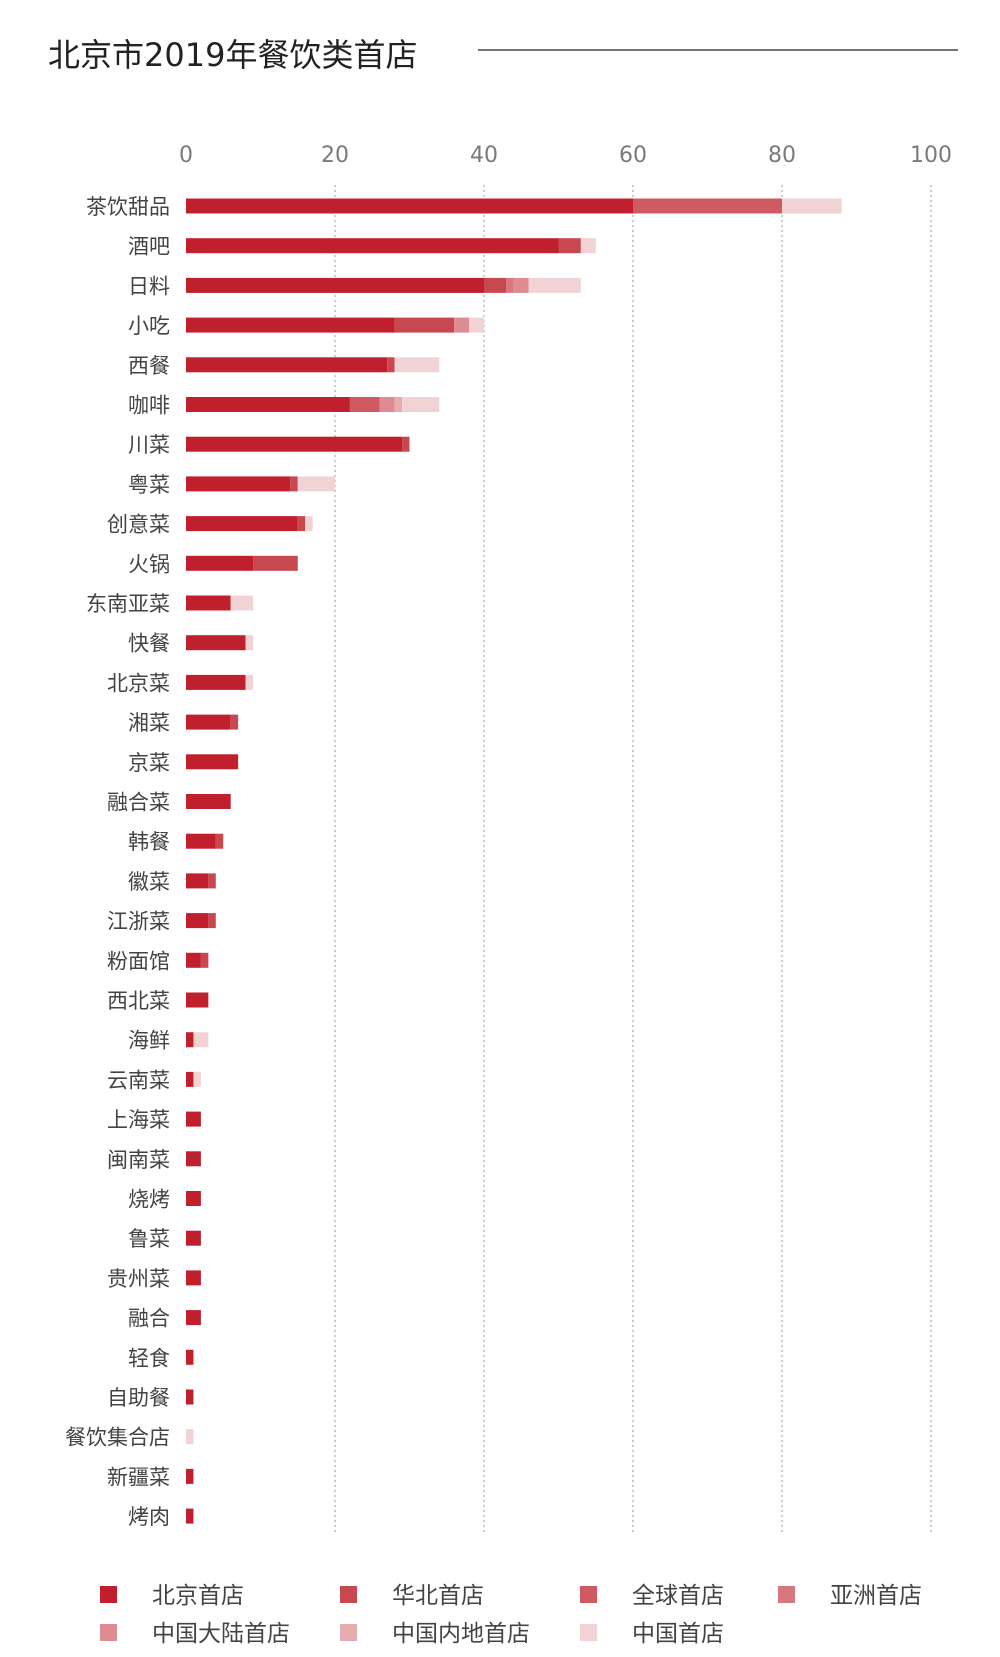 The height and width of the screenshot is (1657, 1000). Describe the element at coordinates (138, 1001) in the screenshot. I see `category-label: 西北菜` at that location.